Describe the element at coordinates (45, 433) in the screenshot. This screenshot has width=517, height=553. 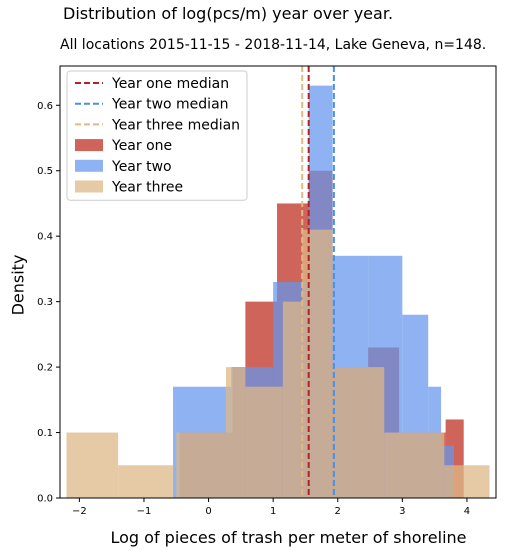
I see `y-tick-label-2: 0.1` at that location.